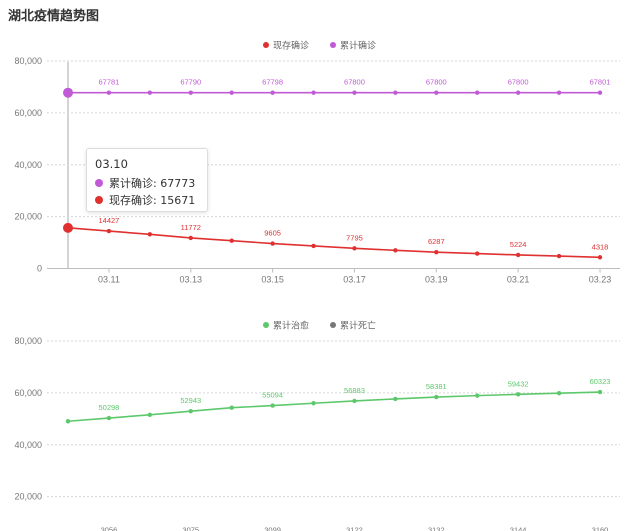  Describe the element at coordinates (600, 246) in the screenshot. I see `chart1-data-label-0-13: 4318` at that location.